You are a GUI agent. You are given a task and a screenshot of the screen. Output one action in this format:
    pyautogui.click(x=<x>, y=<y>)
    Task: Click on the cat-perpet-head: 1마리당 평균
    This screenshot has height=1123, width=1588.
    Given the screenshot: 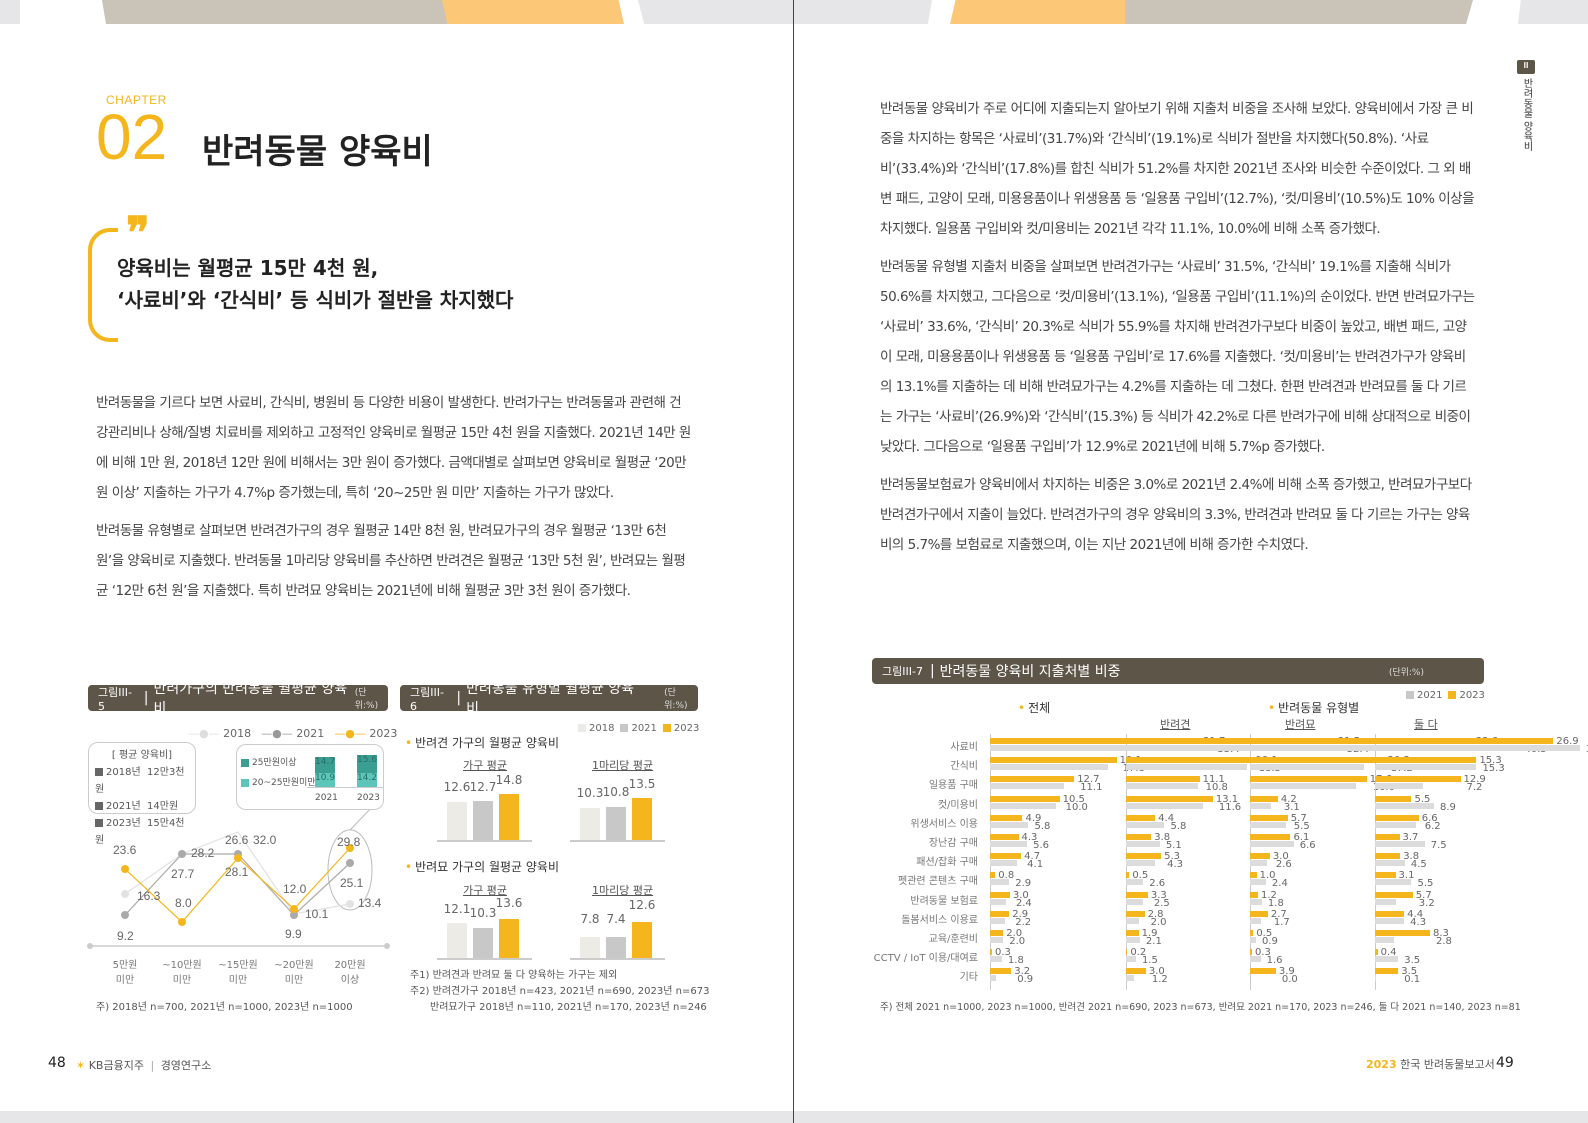 What is the action you would take?
    pyautogui.click(x=623, y=890)
    